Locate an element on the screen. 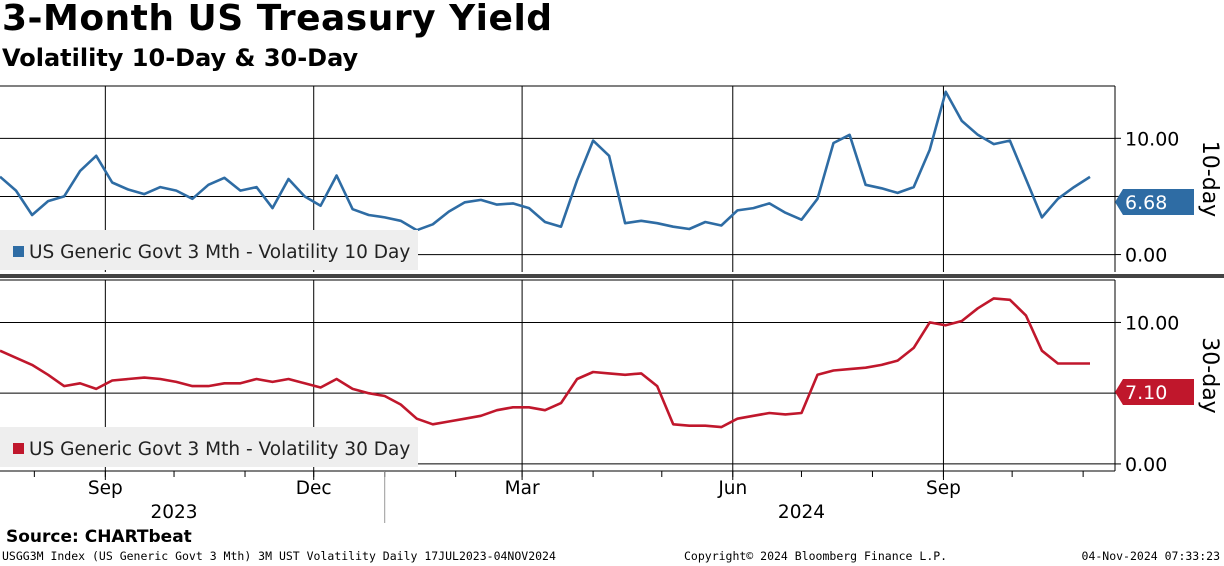  footer-copyright: Copyright© 2024 Bloomberg Finance L.P. is located at coordinates (816, 556).